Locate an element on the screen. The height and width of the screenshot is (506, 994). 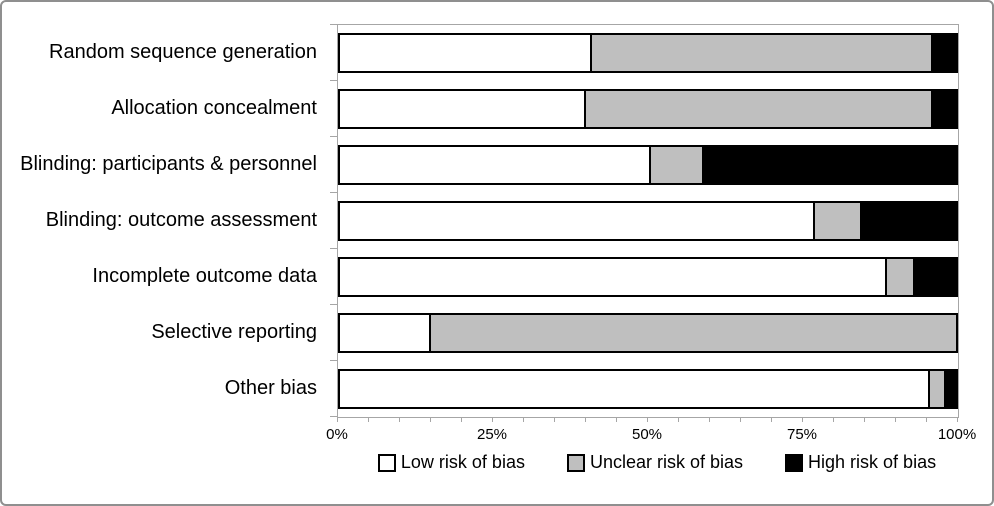
legend-swatch-unclear-risk-of-bias is located at coordinates (575, 462).